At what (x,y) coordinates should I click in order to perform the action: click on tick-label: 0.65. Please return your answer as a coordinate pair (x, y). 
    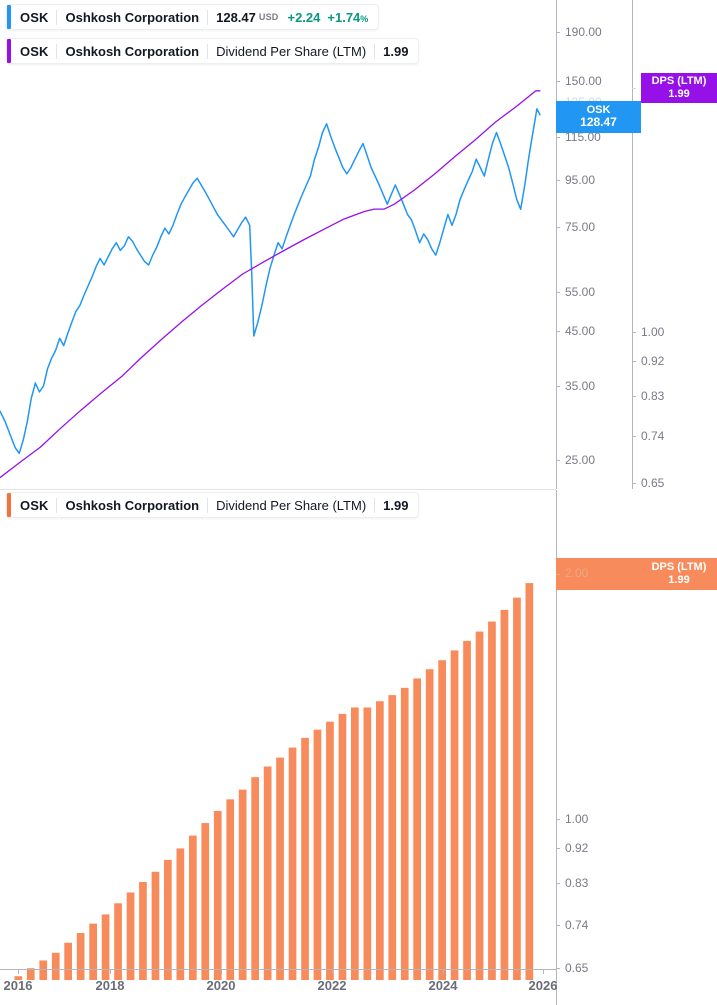
    Looking at the image, I should click on (653, 483).